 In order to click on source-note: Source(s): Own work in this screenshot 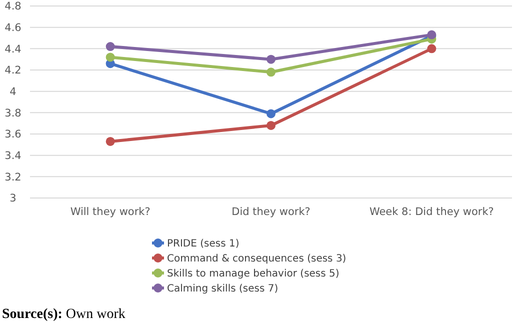, I will do `click(64, 314)`.